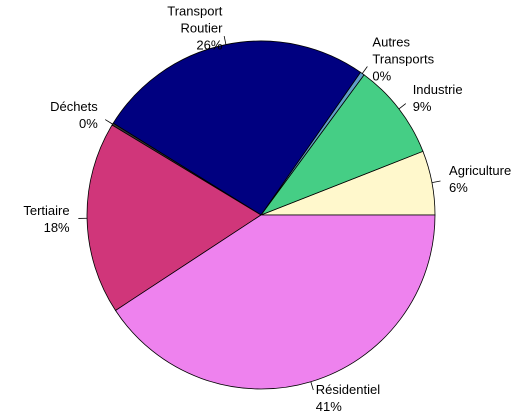  I want to click on slice-label: Autres Transports 0%, so click(407, 59).